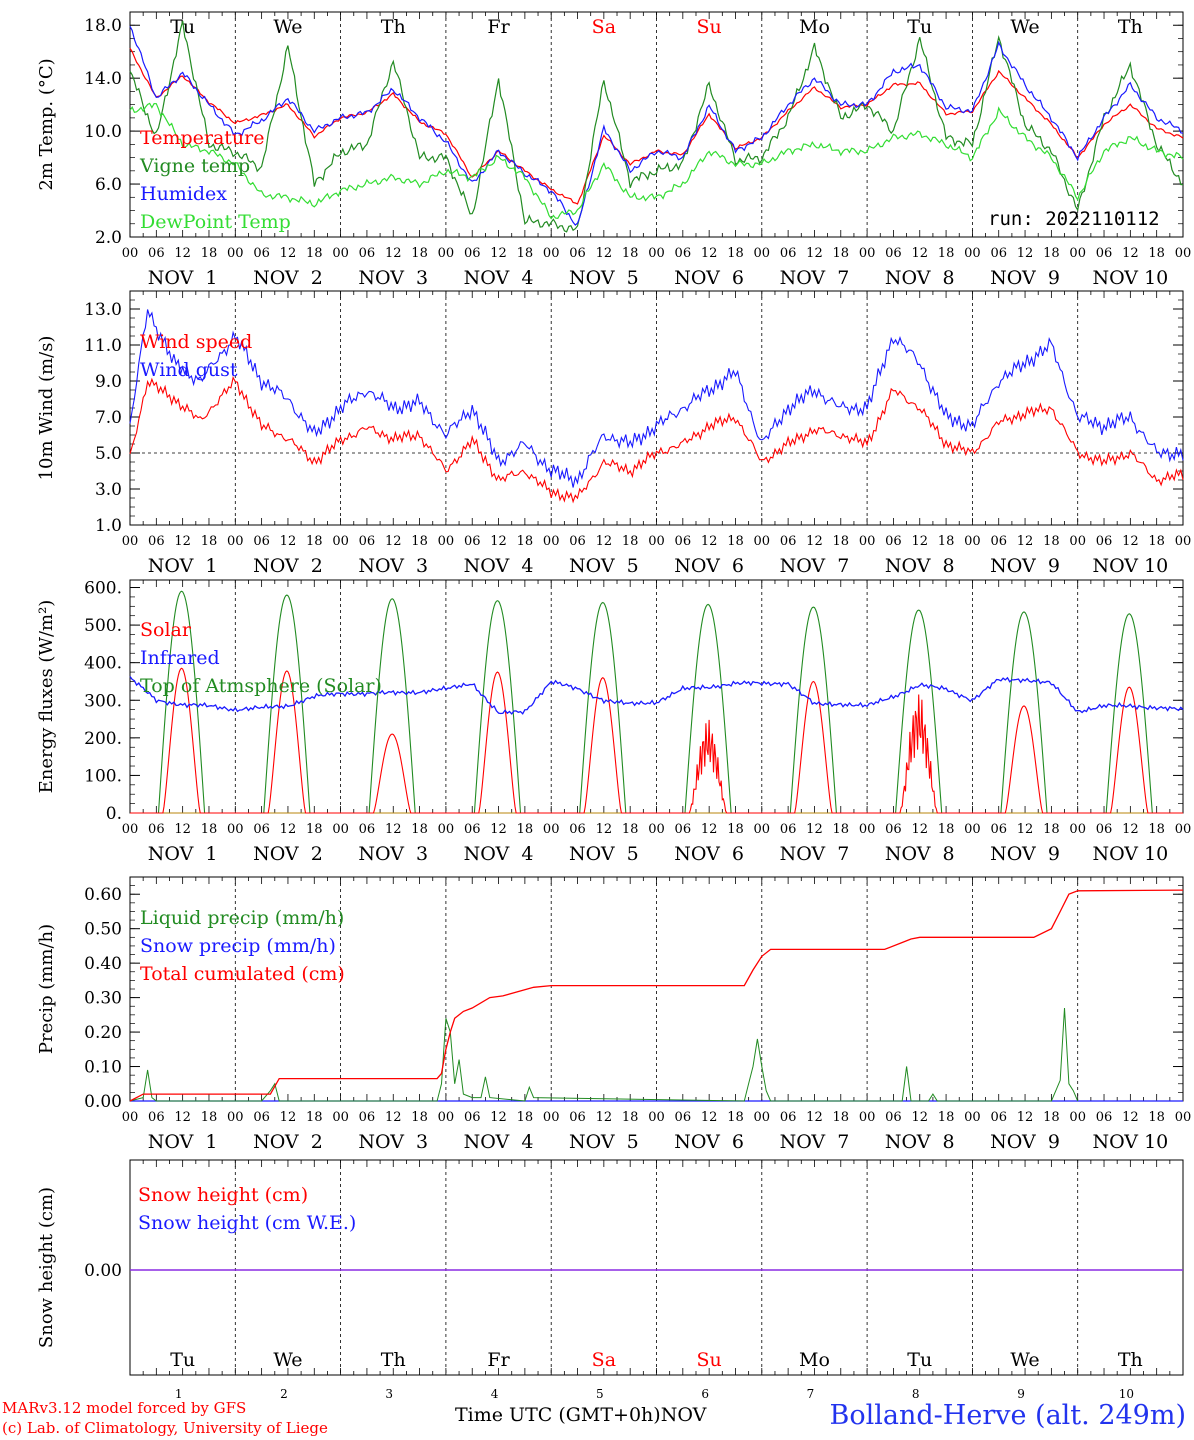 The image size is (1194, 1440). I want to click on date-label: NOV 6, so click(709, 854).